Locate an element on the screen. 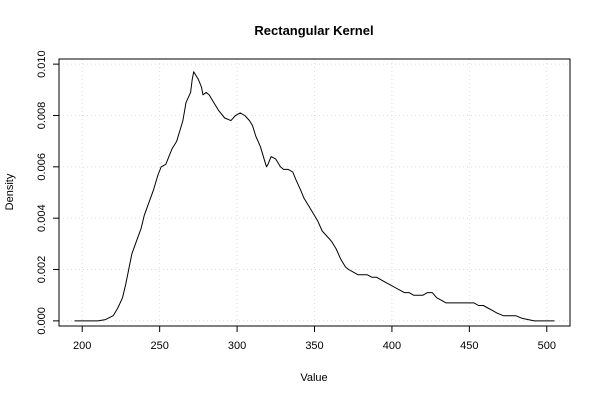  y-tick-label: 0.004 is located at coordinates (42, 218).